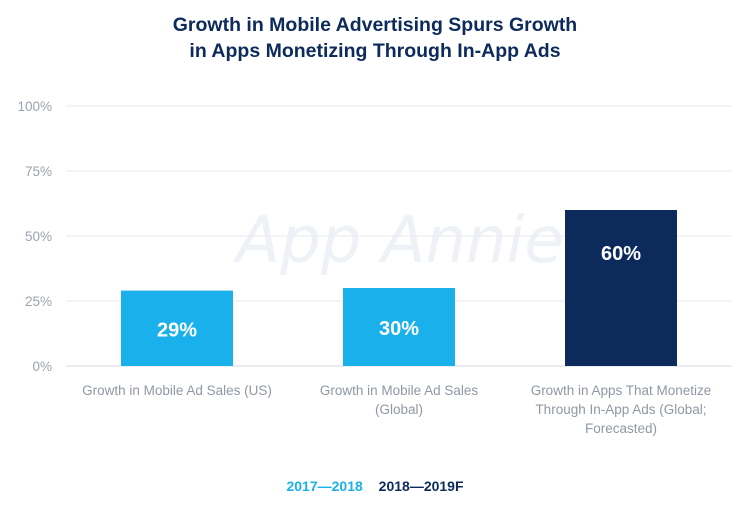  Describe the element at coordinates (177, 390) in the screenshot. I see `x-category-label: Growth in Mobile Ad Sales (US)` at that location.